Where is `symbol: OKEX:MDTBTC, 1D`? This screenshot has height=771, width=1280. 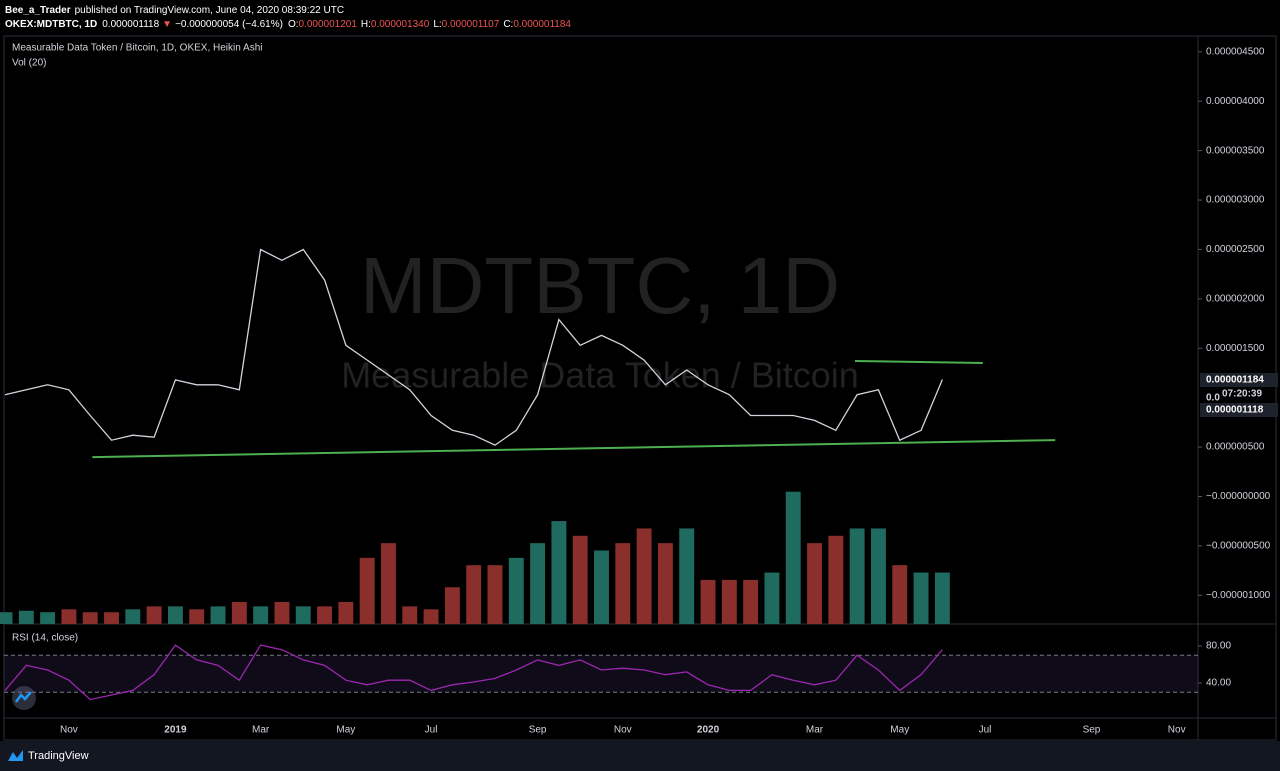
symbol: OKEX:MDTBTC, 1D is located at coordinates (51, 24).